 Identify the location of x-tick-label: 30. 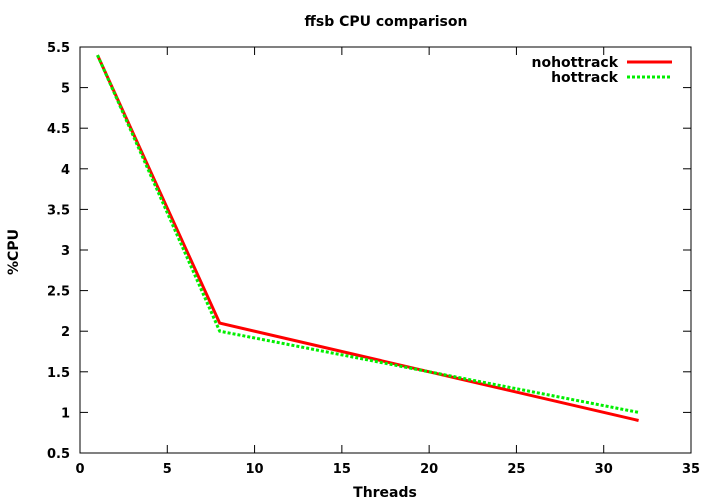
(604, 469).